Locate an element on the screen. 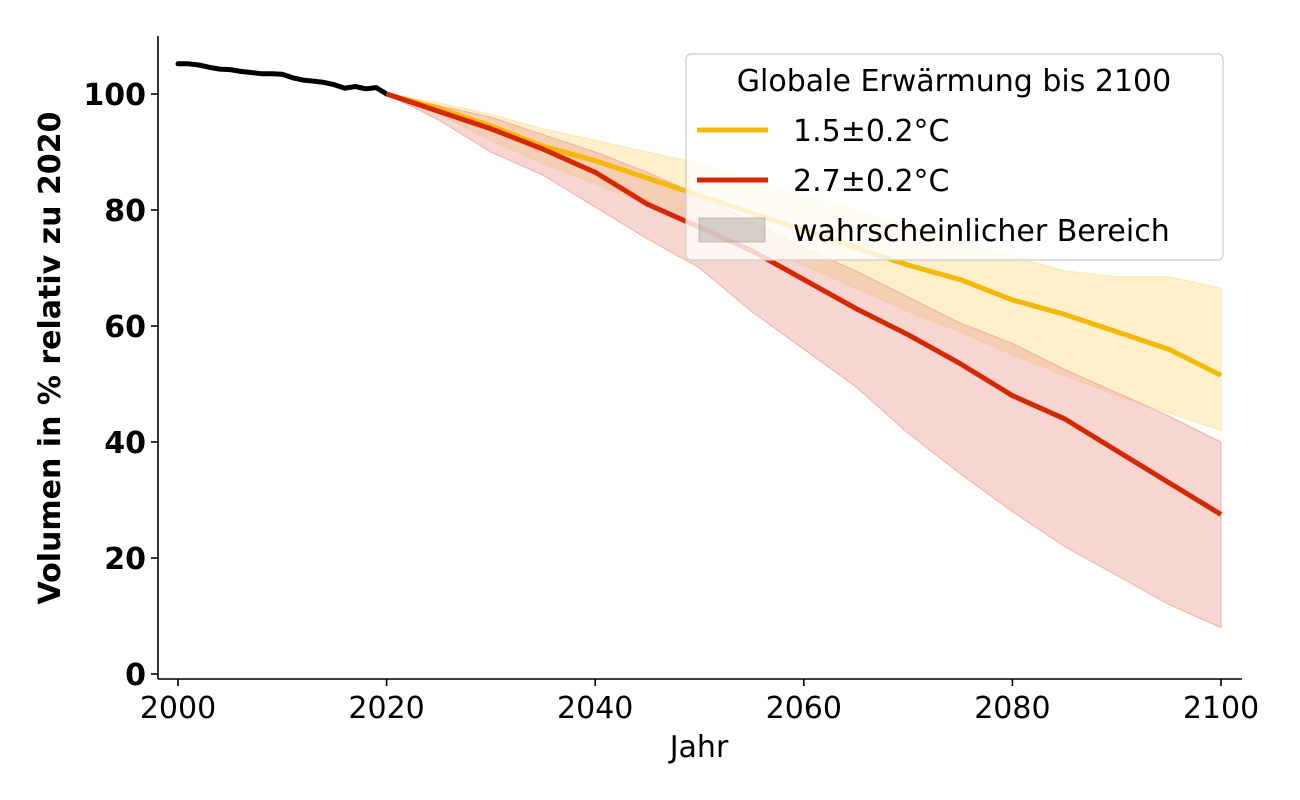 The image size is (1300, 800). x-axis-title: Jahr is located at coordinates (698, 747).